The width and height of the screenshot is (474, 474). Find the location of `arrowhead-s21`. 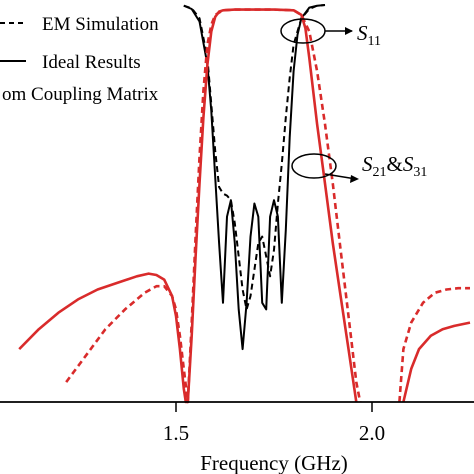

arrowhead-s21 is located at coordinates (354, 179).